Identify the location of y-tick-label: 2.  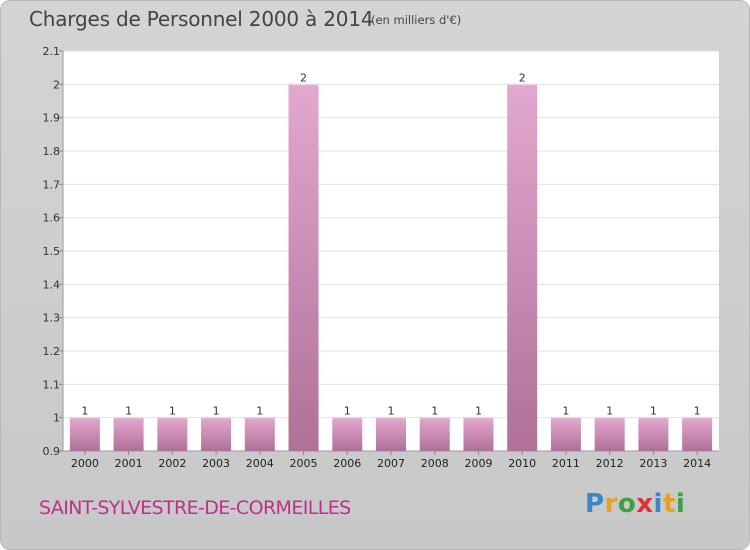
(56, 84).